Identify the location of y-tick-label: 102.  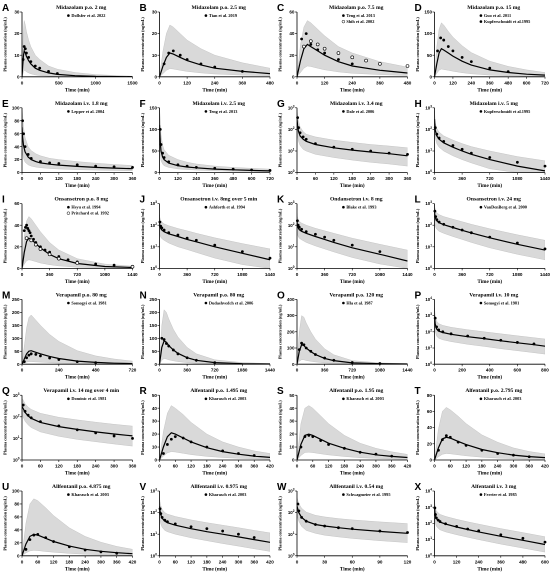
(16, 416).